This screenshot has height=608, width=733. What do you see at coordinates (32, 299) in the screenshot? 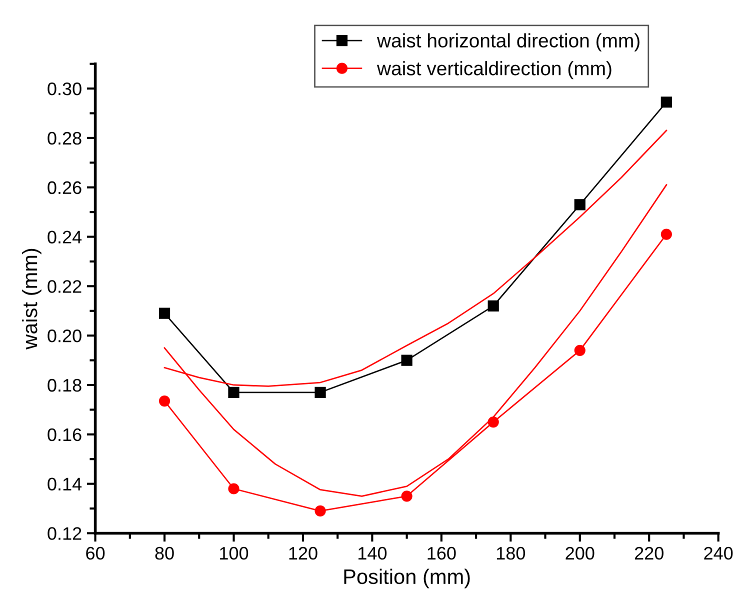
I see `y-axis-title: waist (mm)` at bounding box center [32, 299].